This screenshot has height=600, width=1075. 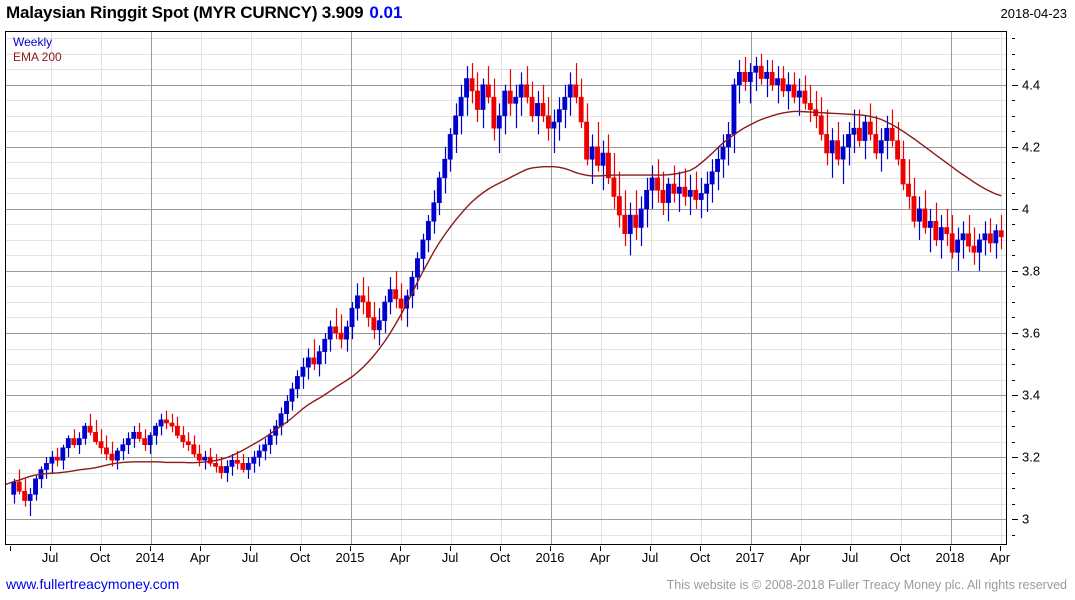 What do you see at coordinates (1042, 288) in the screenshot?
I see `y-axis: 3 3.2 3.4 3.6 3.8 4 4.2 4.4` at bounding box center [1042, 288].